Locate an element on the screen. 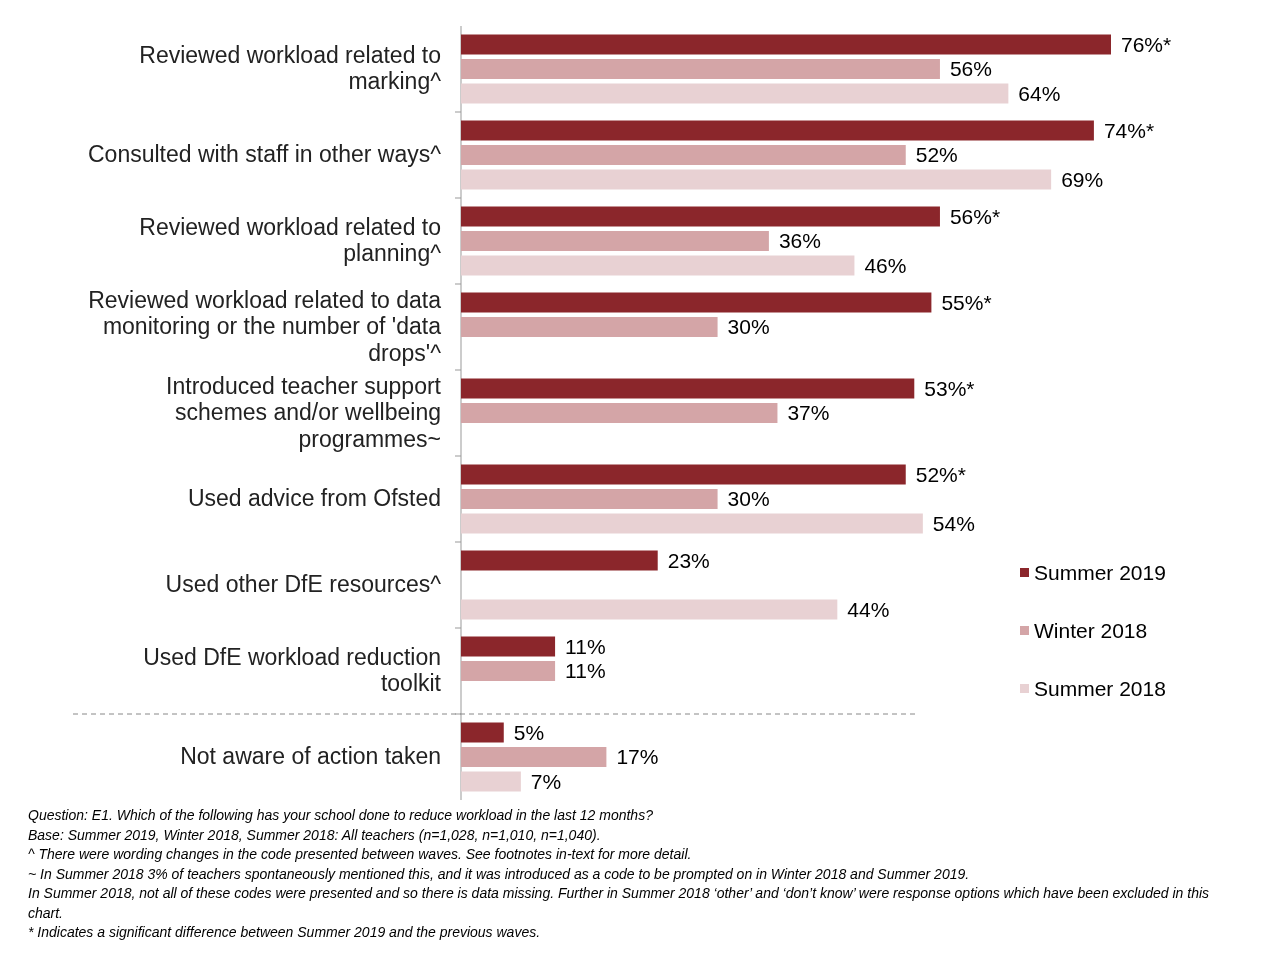 The width and height of the screenshot is (1277, 957). data-label: 37% is located at coordinates (808, 412).